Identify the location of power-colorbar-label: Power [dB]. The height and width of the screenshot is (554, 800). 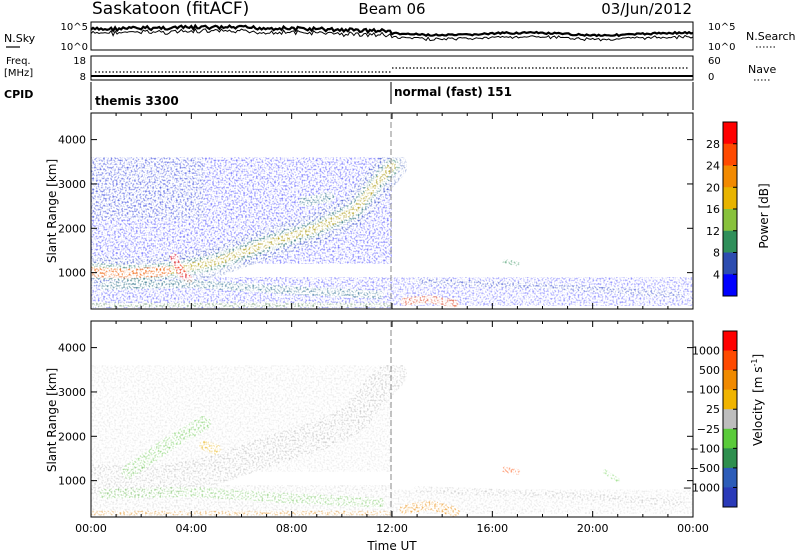
(764, 215).